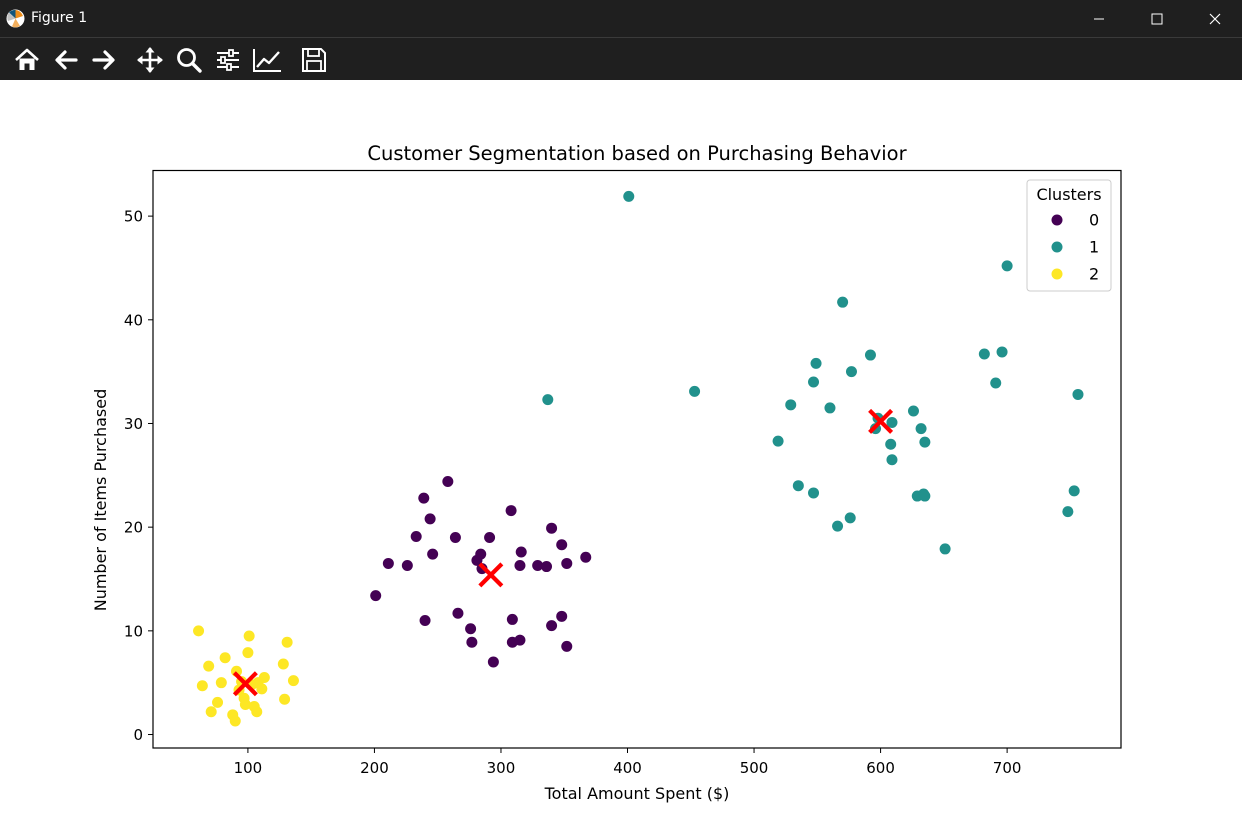  Describe the element at coordinates (637, 793) in the screenshot. I see `x-axis-label: Total Amount Spent ($)` at that location.